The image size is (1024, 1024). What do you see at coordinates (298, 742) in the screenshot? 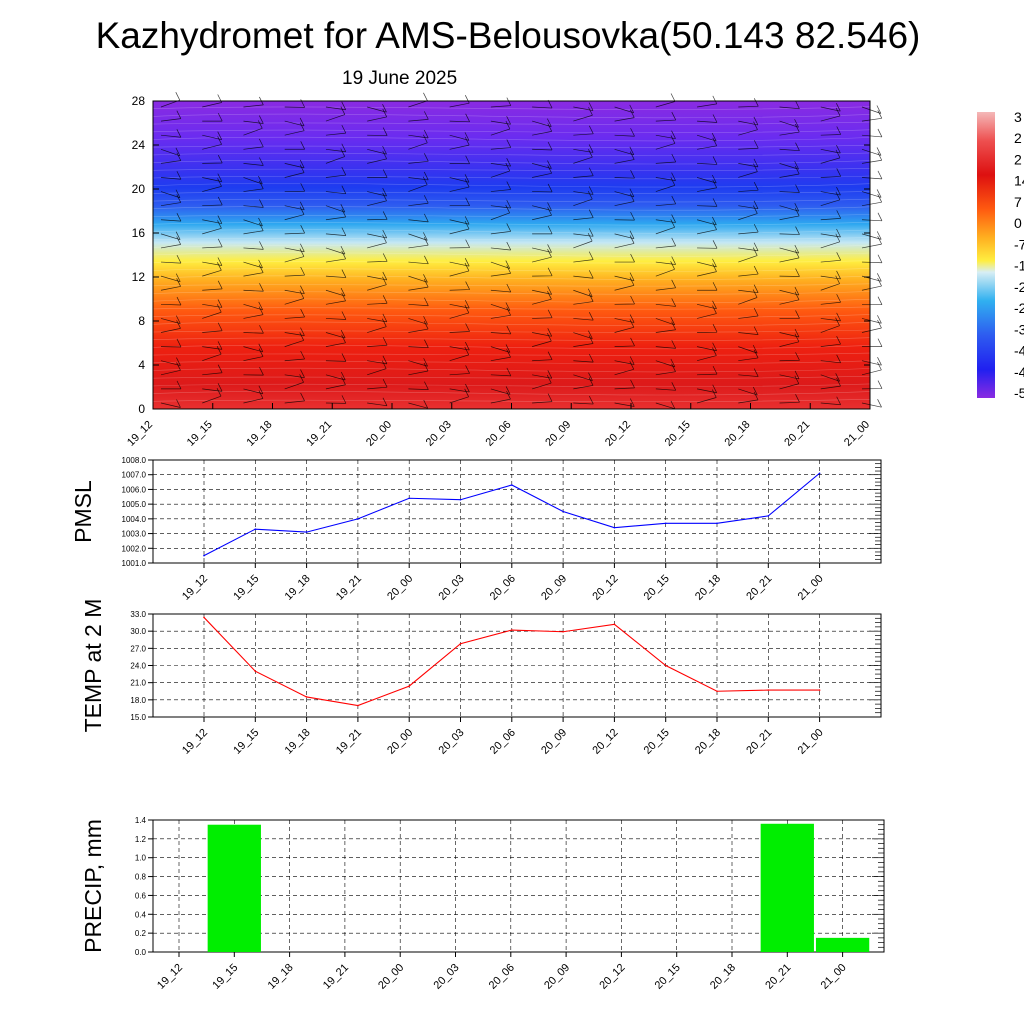
I see `x-tick-label: 19_18` at bounding box center [298, 742].